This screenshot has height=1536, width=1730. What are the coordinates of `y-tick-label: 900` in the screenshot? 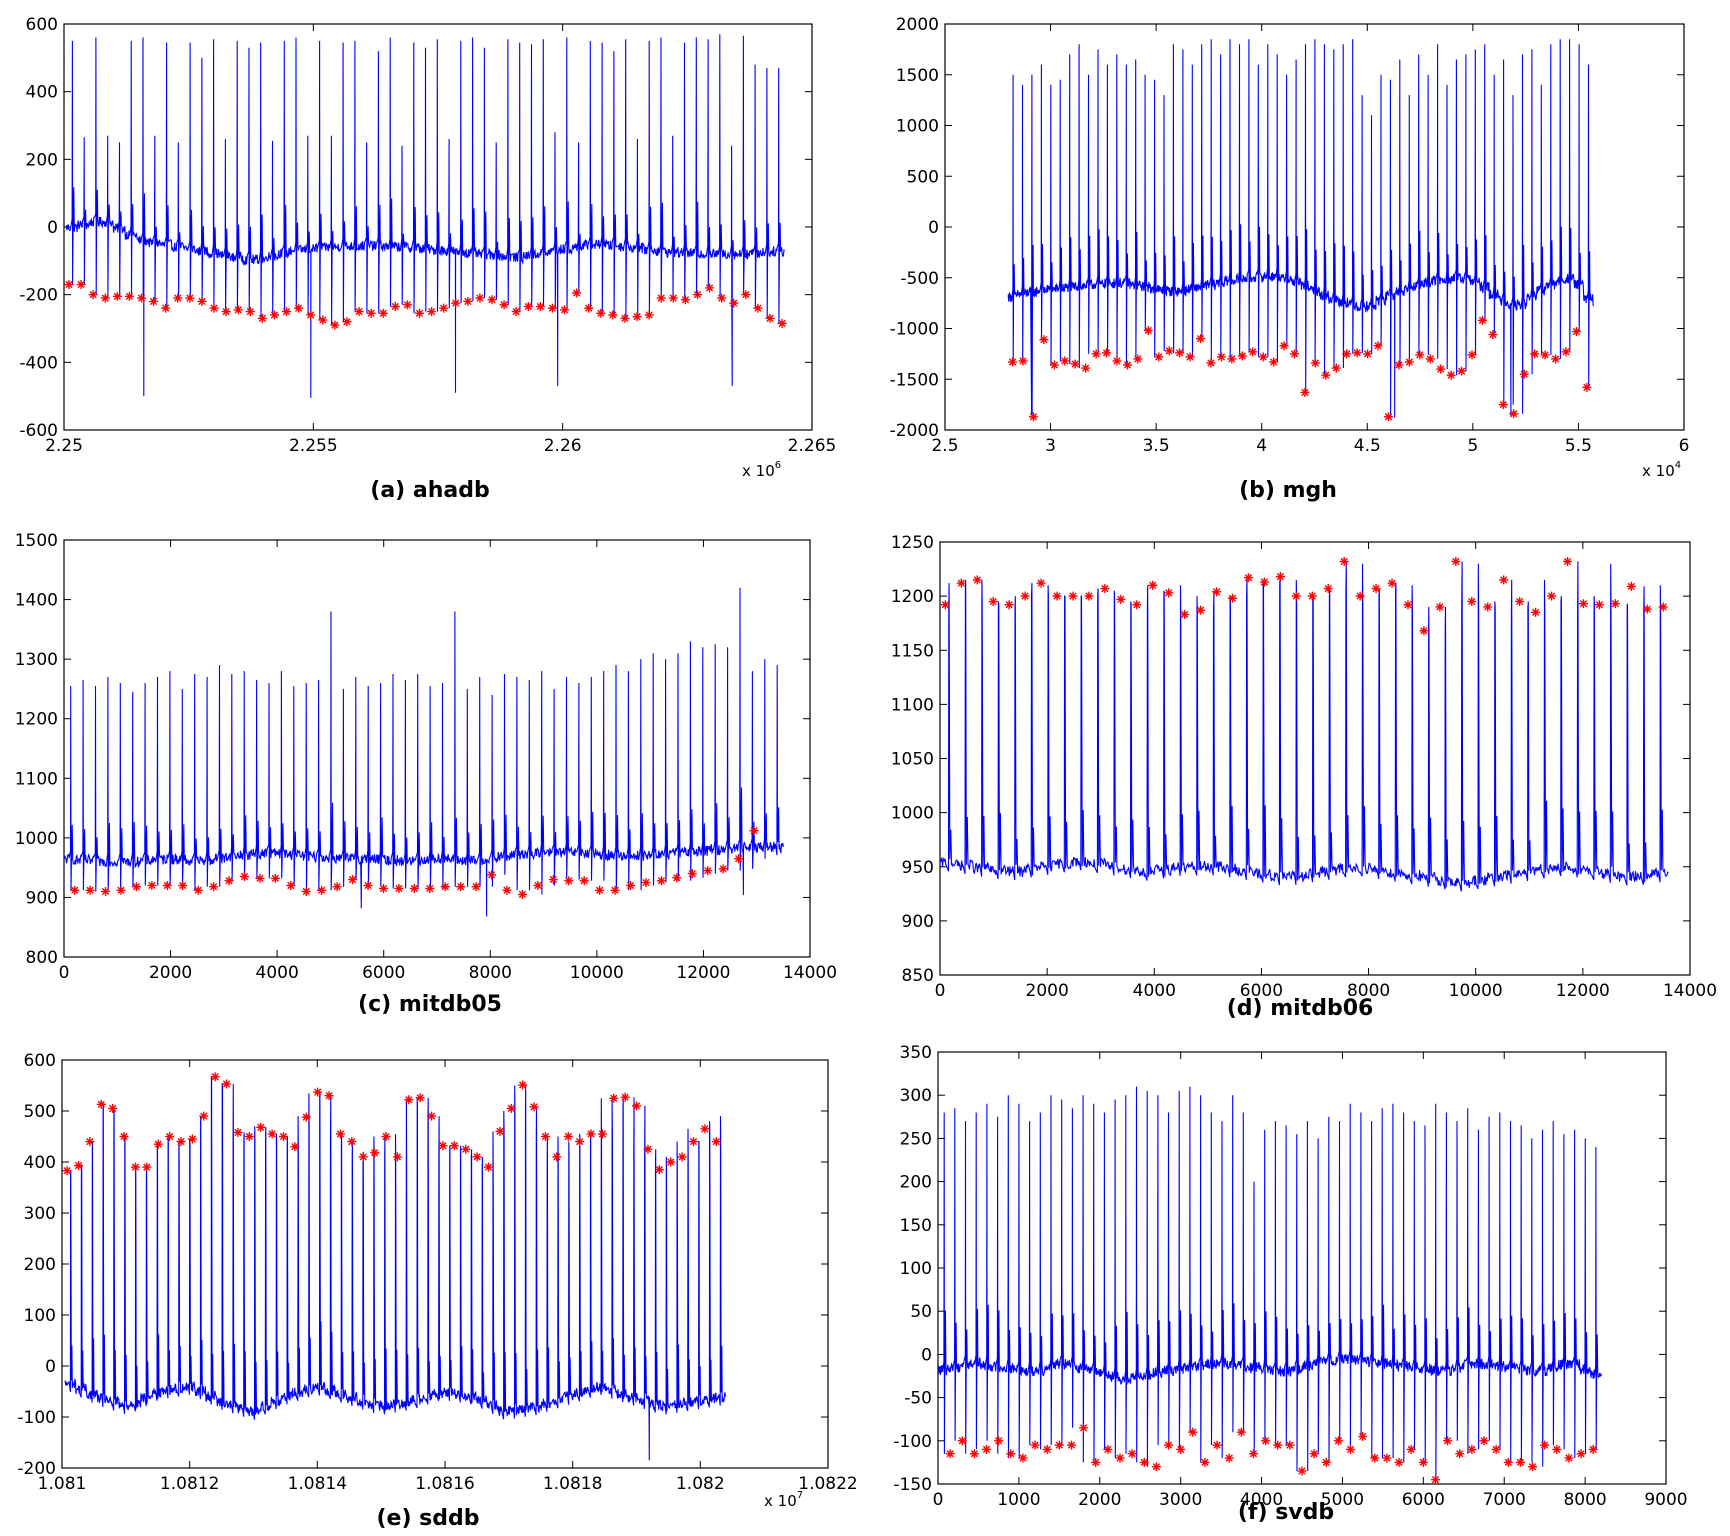 It's located at (918, 922).